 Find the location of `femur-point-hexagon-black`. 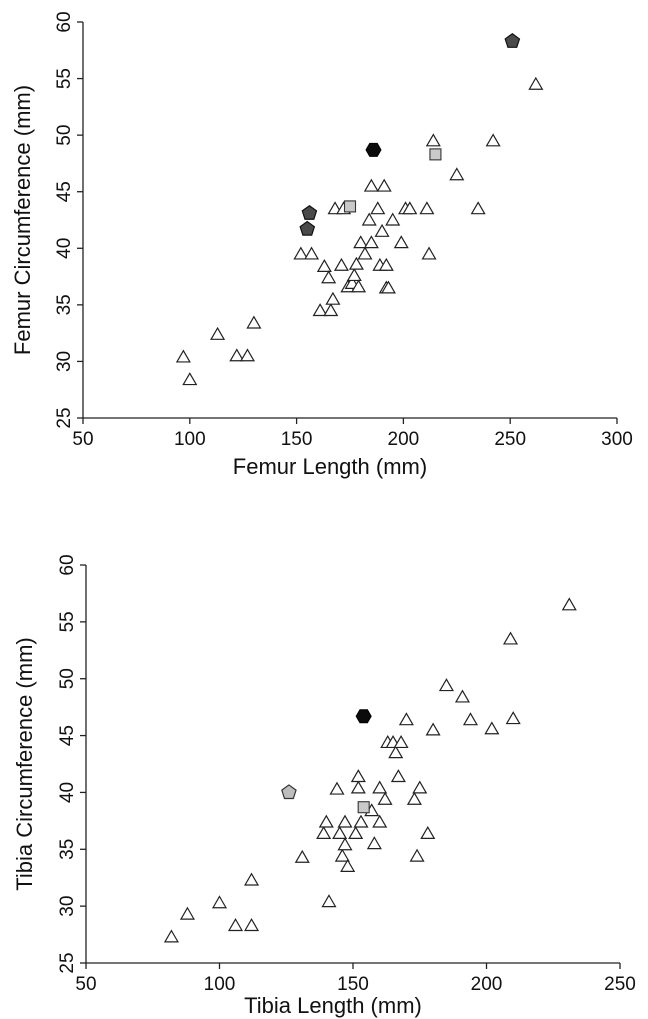

femur-point-hexagon-black is located at coordinates (373, 149).